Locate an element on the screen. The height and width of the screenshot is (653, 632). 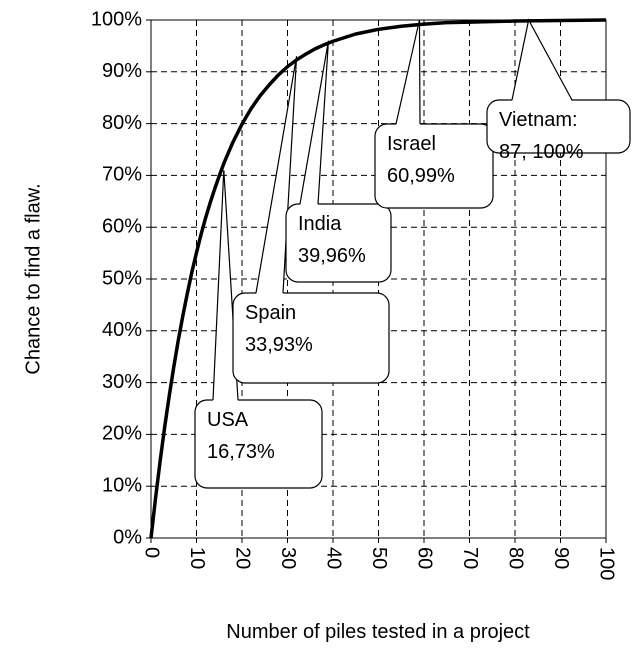
y-tick-label: 30% is located at coordinates (122, 382).